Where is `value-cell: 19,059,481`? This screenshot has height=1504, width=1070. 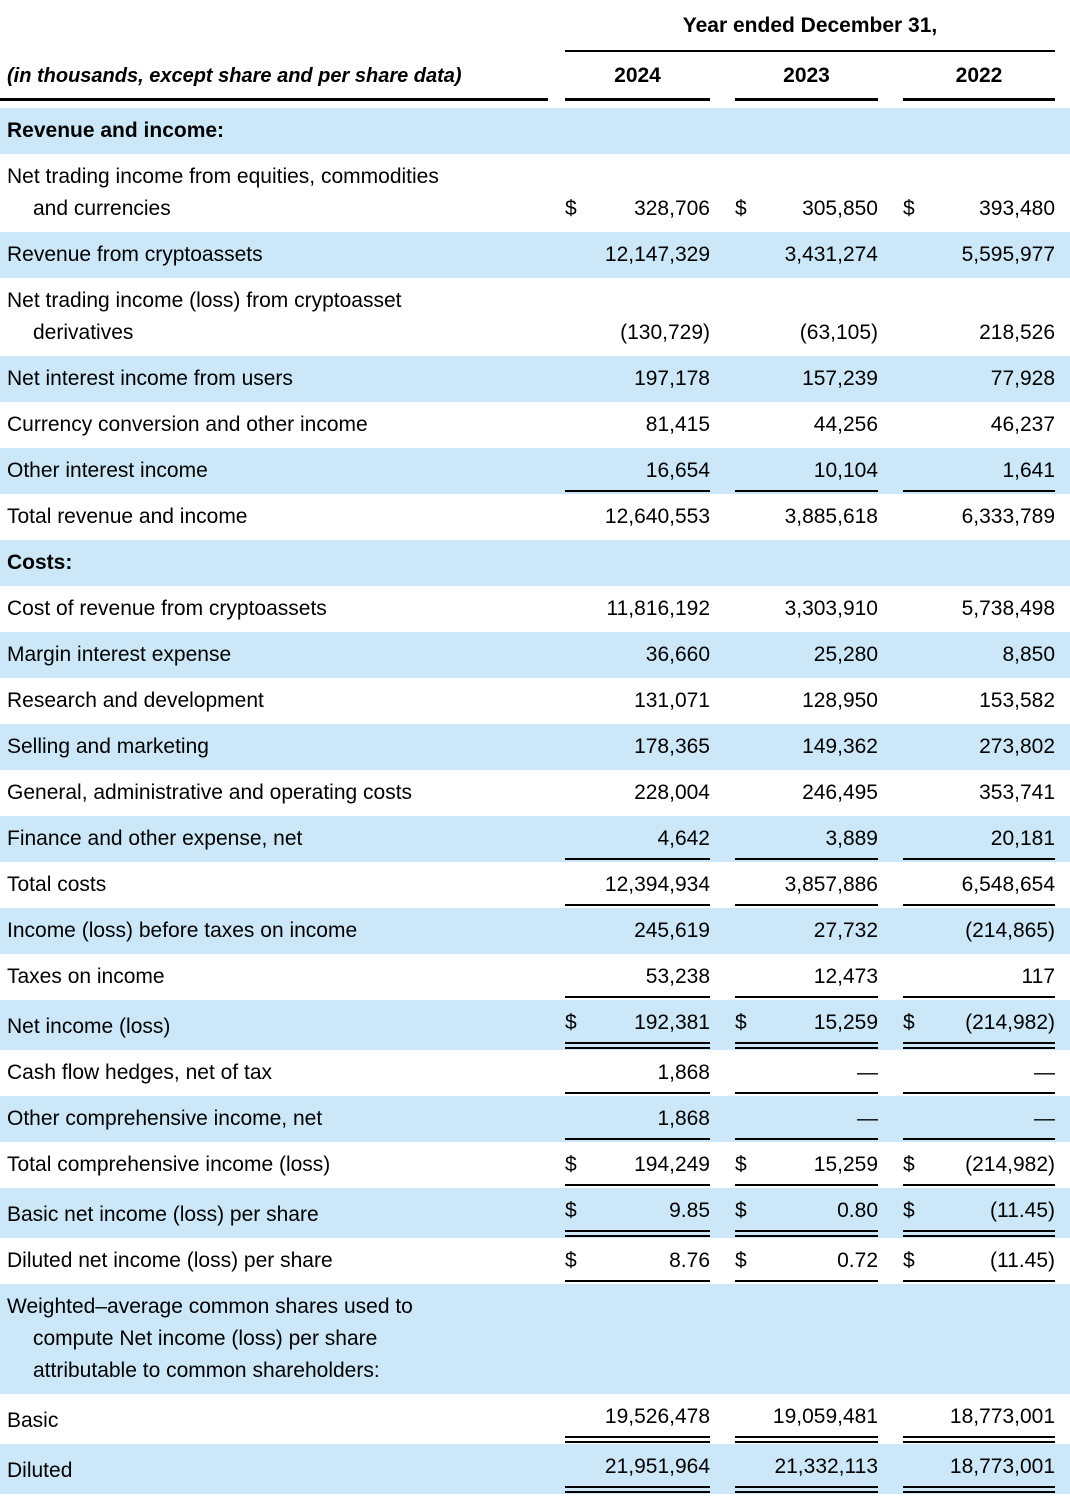
value-cell: 19,059,481 is located at coordinates (794, 1419).